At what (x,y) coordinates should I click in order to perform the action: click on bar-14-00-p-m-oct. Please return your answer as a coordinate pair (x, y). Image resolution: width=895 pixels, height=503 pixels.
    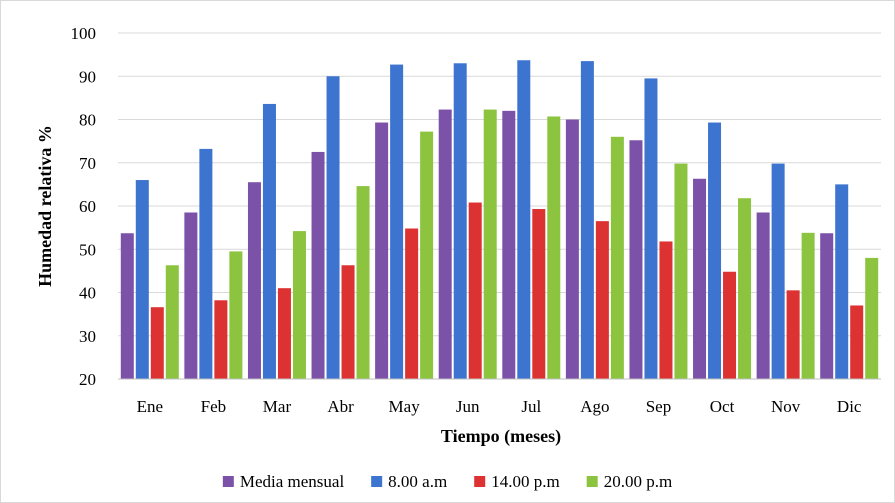
    Looking at the image, I should click on (729, 325).